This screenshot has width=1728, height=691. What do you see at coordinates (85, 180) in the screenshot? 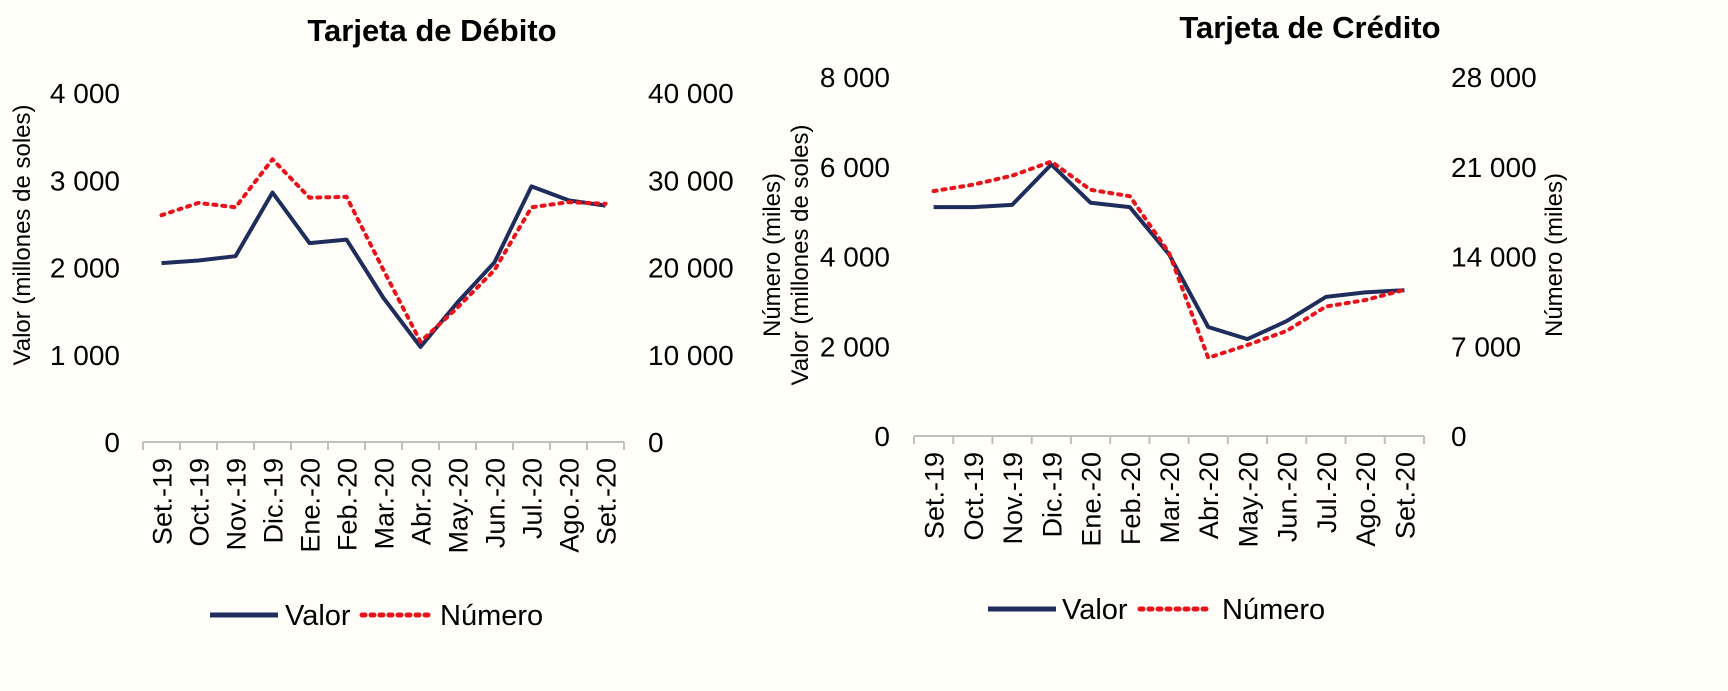
I see `y-tick-label: 3 000` at bounding box center [85, 180].